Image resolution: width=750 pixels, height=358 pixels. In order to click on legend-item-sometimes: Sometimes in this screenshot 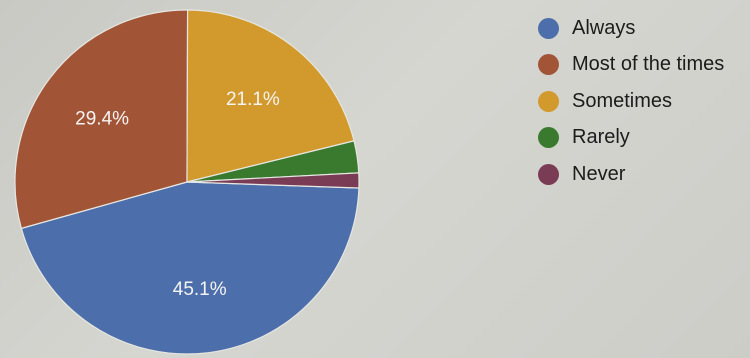, I will do `click(631, 101)`.